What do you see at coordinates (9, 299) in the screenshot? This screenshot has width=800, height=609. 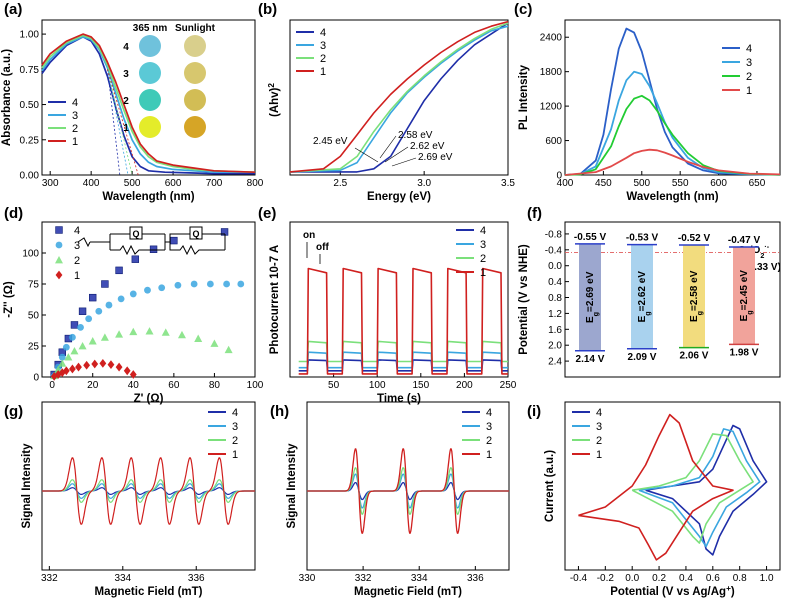 I see `y-axis-label: -Z'' (Ω)` at bounding box center [9, 299].